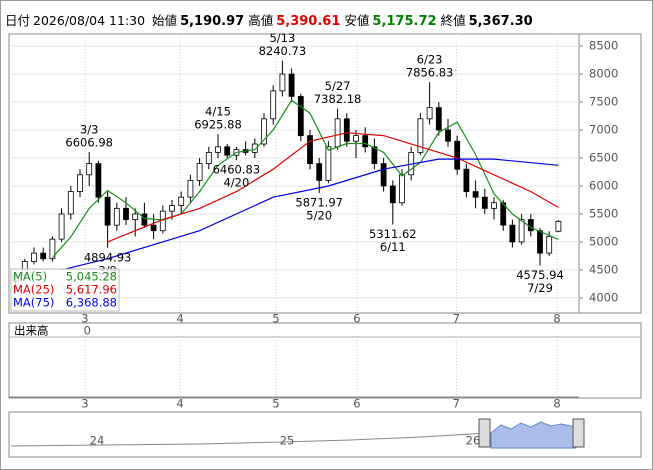 This screenshot has height=470, width=653. What do you see at coordinates (89, 20) in the screenshot?
I see `datetime: 2026/08/04 11:30` at bounding box center [89, 20].